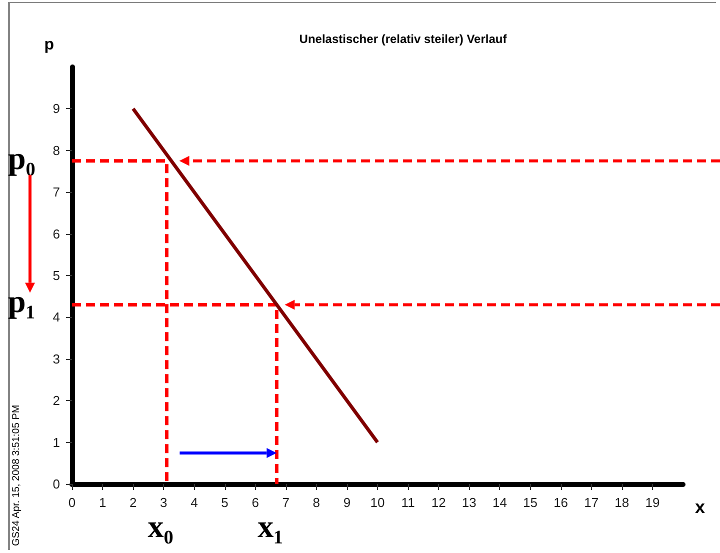  Describe the element at coordinates (56, 234) in the screenshot. I see `y-tick-label: 6` at that location.